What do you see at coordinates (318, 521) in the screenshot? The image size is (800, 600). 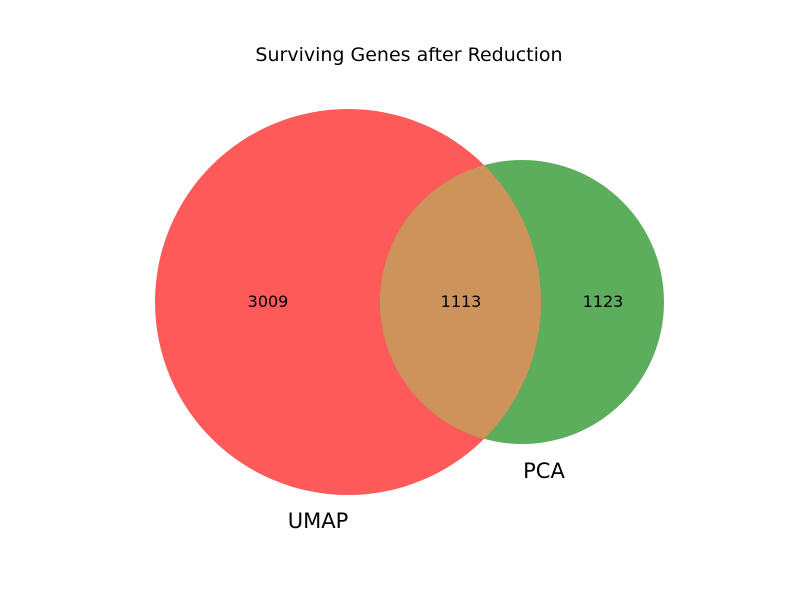 I see `set-label-umap: UMAP` at bounding box center [318, 521].